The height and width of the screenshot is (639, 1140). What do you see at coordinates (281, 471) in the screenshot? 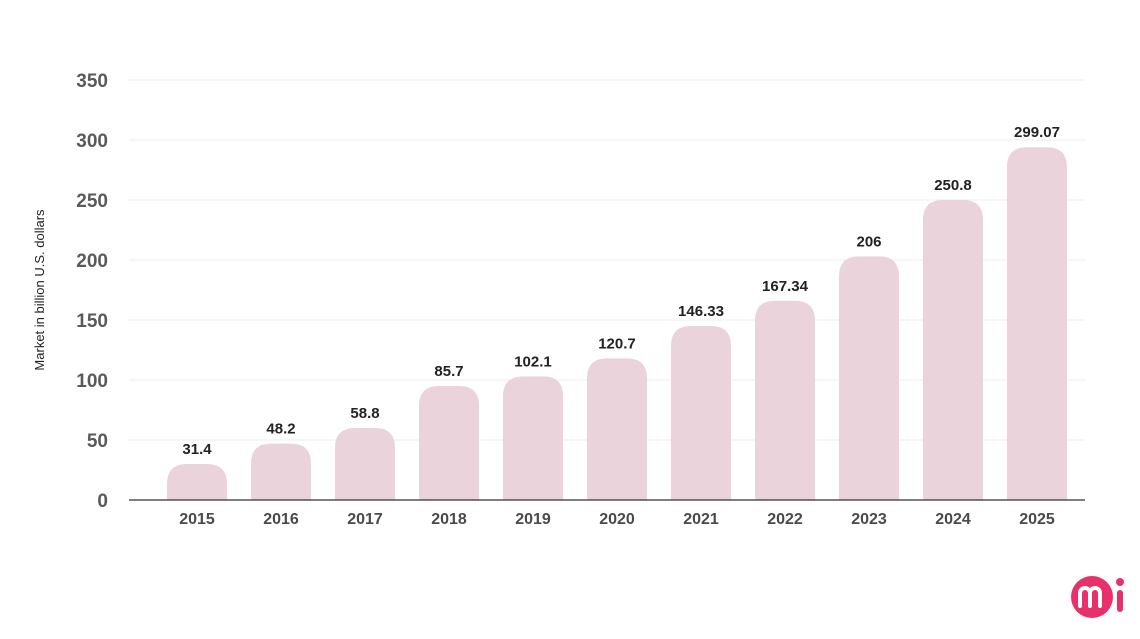
I see `bar-2016` at bounding box center [281, 471].